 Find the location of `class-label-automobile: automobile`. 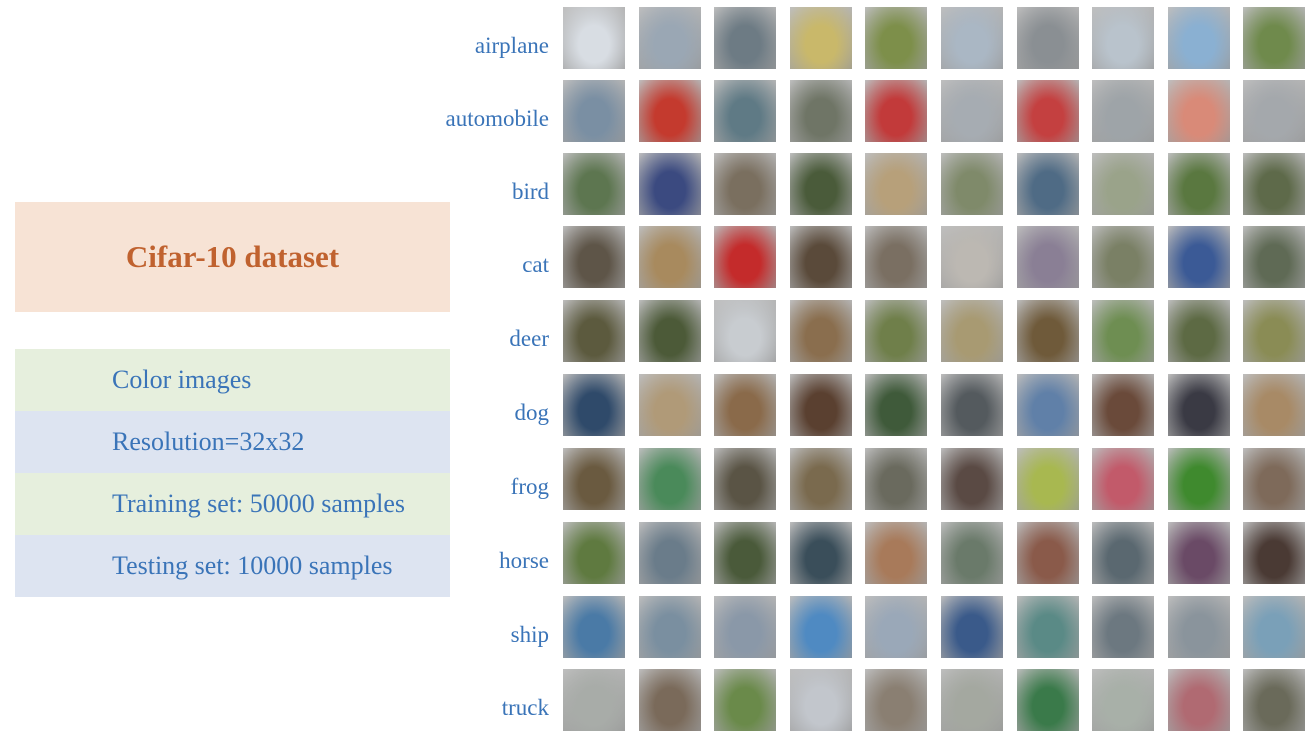

class-label-automobile: automobile is located at coordinates (497, 118).